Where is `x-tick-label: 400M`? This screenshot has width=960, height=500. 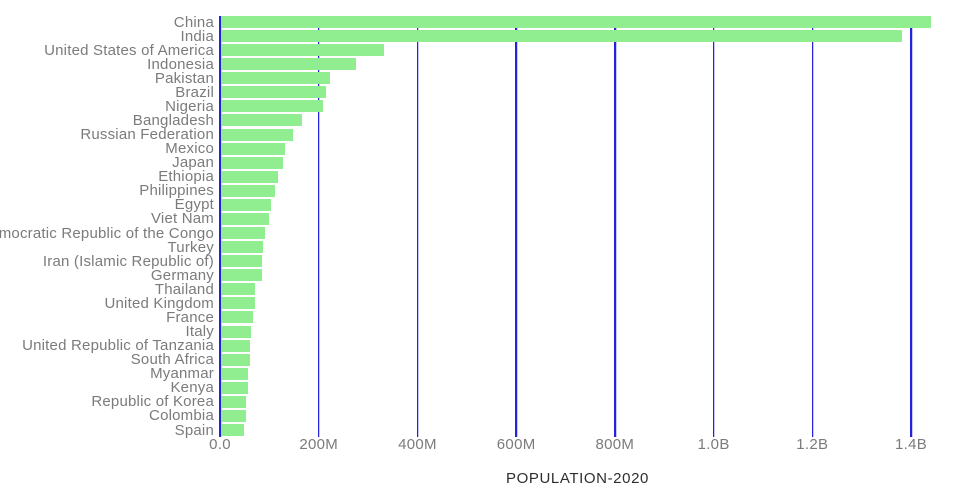 x-tick-label: 400M is located at coordinates (417, 444).